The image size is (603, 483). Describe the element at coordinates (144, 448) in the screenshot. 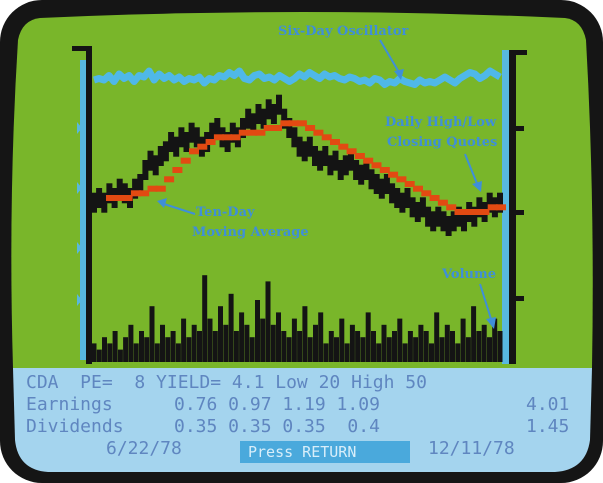

I see `start-date: 6/22/78` at that location.